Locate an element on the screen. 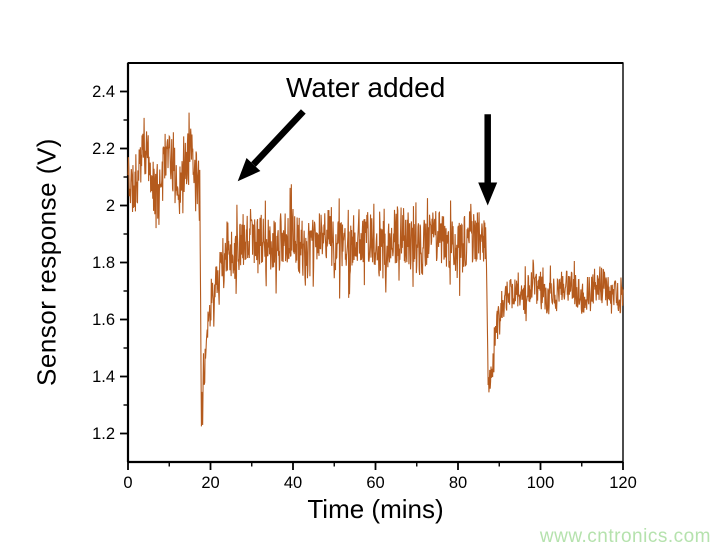 The width and height of the screenshot is (725, 555). x-tick-label: 60 is located at coordinates (375, 483).